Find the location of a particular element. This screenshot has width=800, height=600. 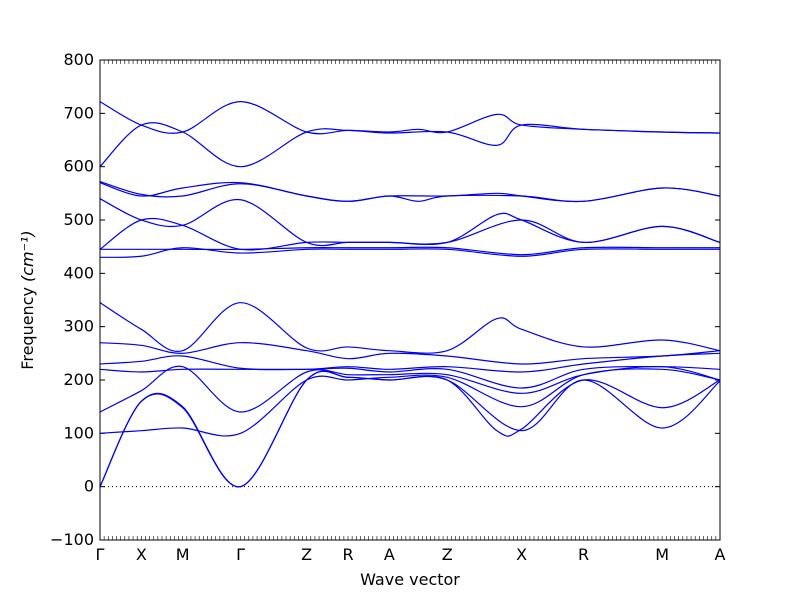

y-tick-label: 300 is located at coordinates (78, 326).